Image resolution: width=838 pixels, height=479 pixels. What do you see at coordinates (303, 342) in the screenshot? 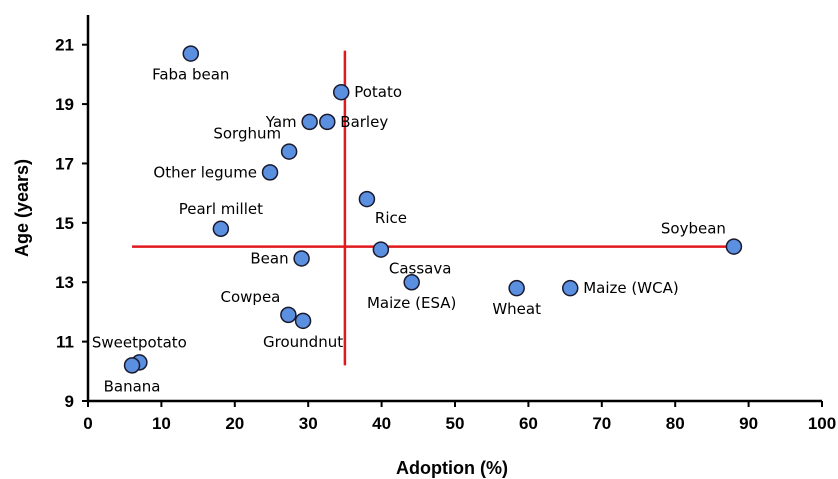
I see `point-label: Groundnut` at bounding box center [303, 342].